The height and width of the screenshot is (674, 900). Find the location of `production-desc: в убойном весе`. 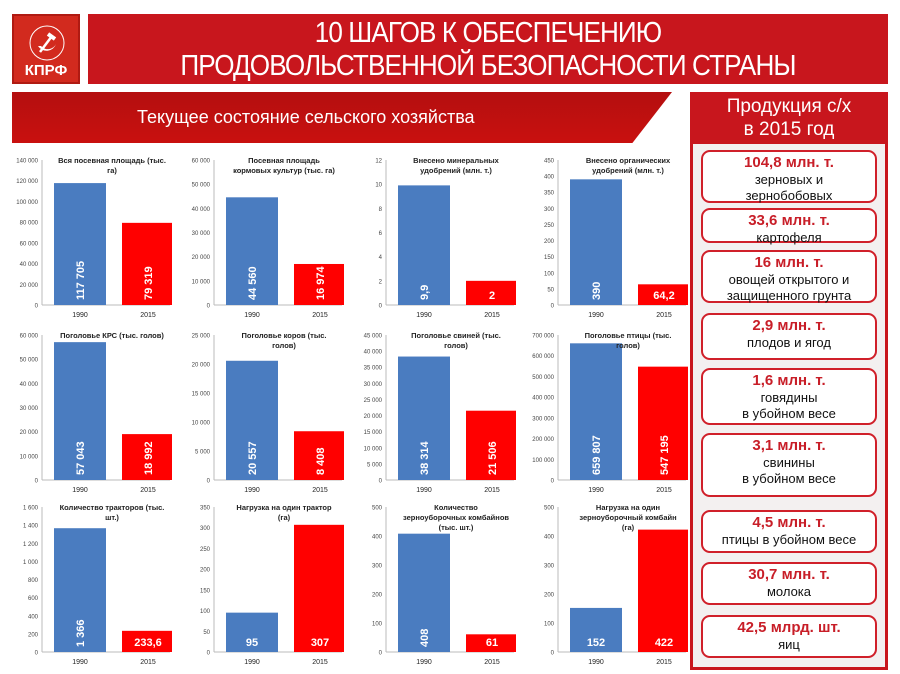

production-desc: в убойном весе is located at coordinates (789, 413).